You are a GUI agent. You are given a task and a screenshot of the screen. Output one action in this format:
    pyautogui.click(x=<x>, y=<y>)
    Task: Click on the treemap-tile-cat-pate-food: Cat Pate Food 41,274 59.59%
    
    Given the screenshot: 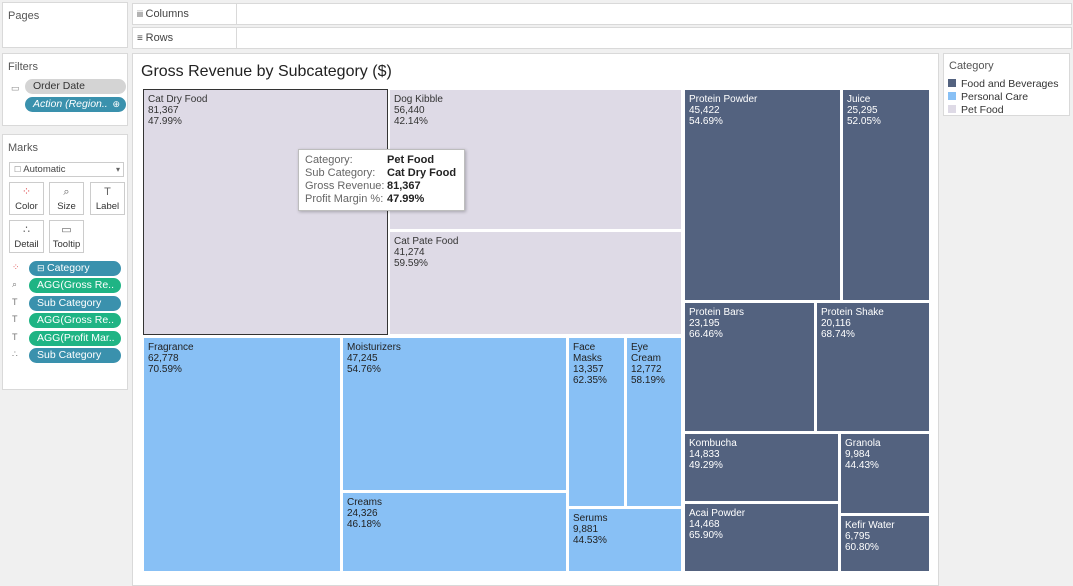 What is the action you would take?
    pyautogui.click(x=535, y=283)
    